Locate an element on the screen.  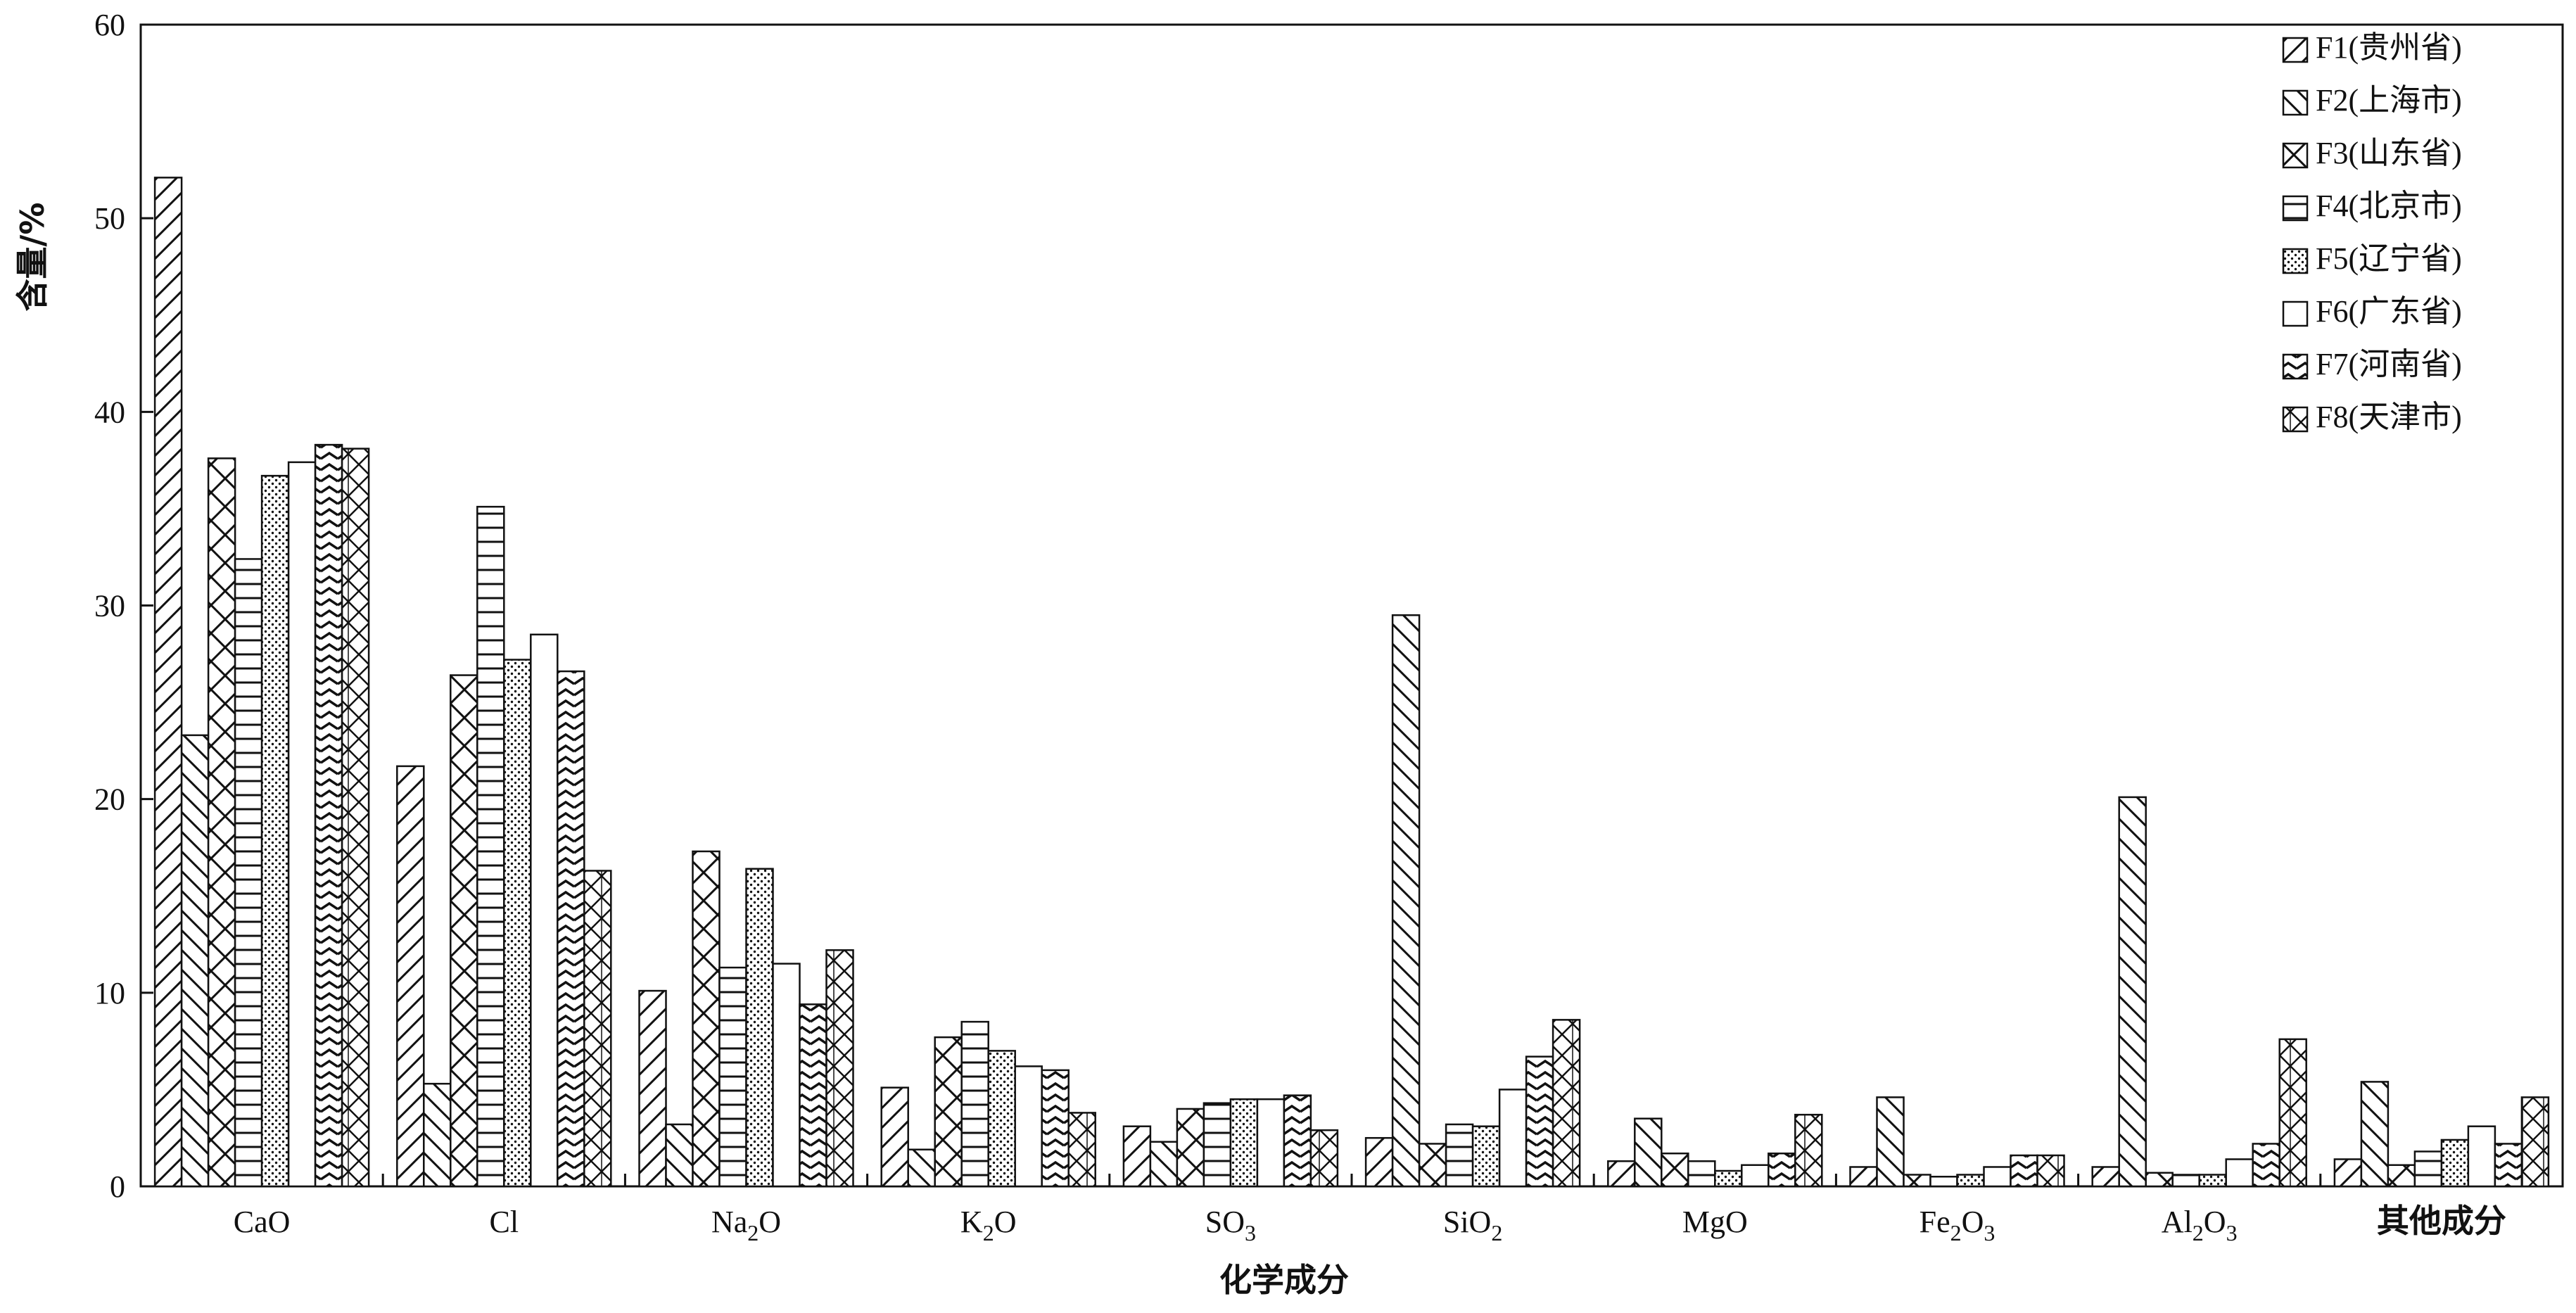
y-tick-label: 30 is located at coordinates (109, 606).